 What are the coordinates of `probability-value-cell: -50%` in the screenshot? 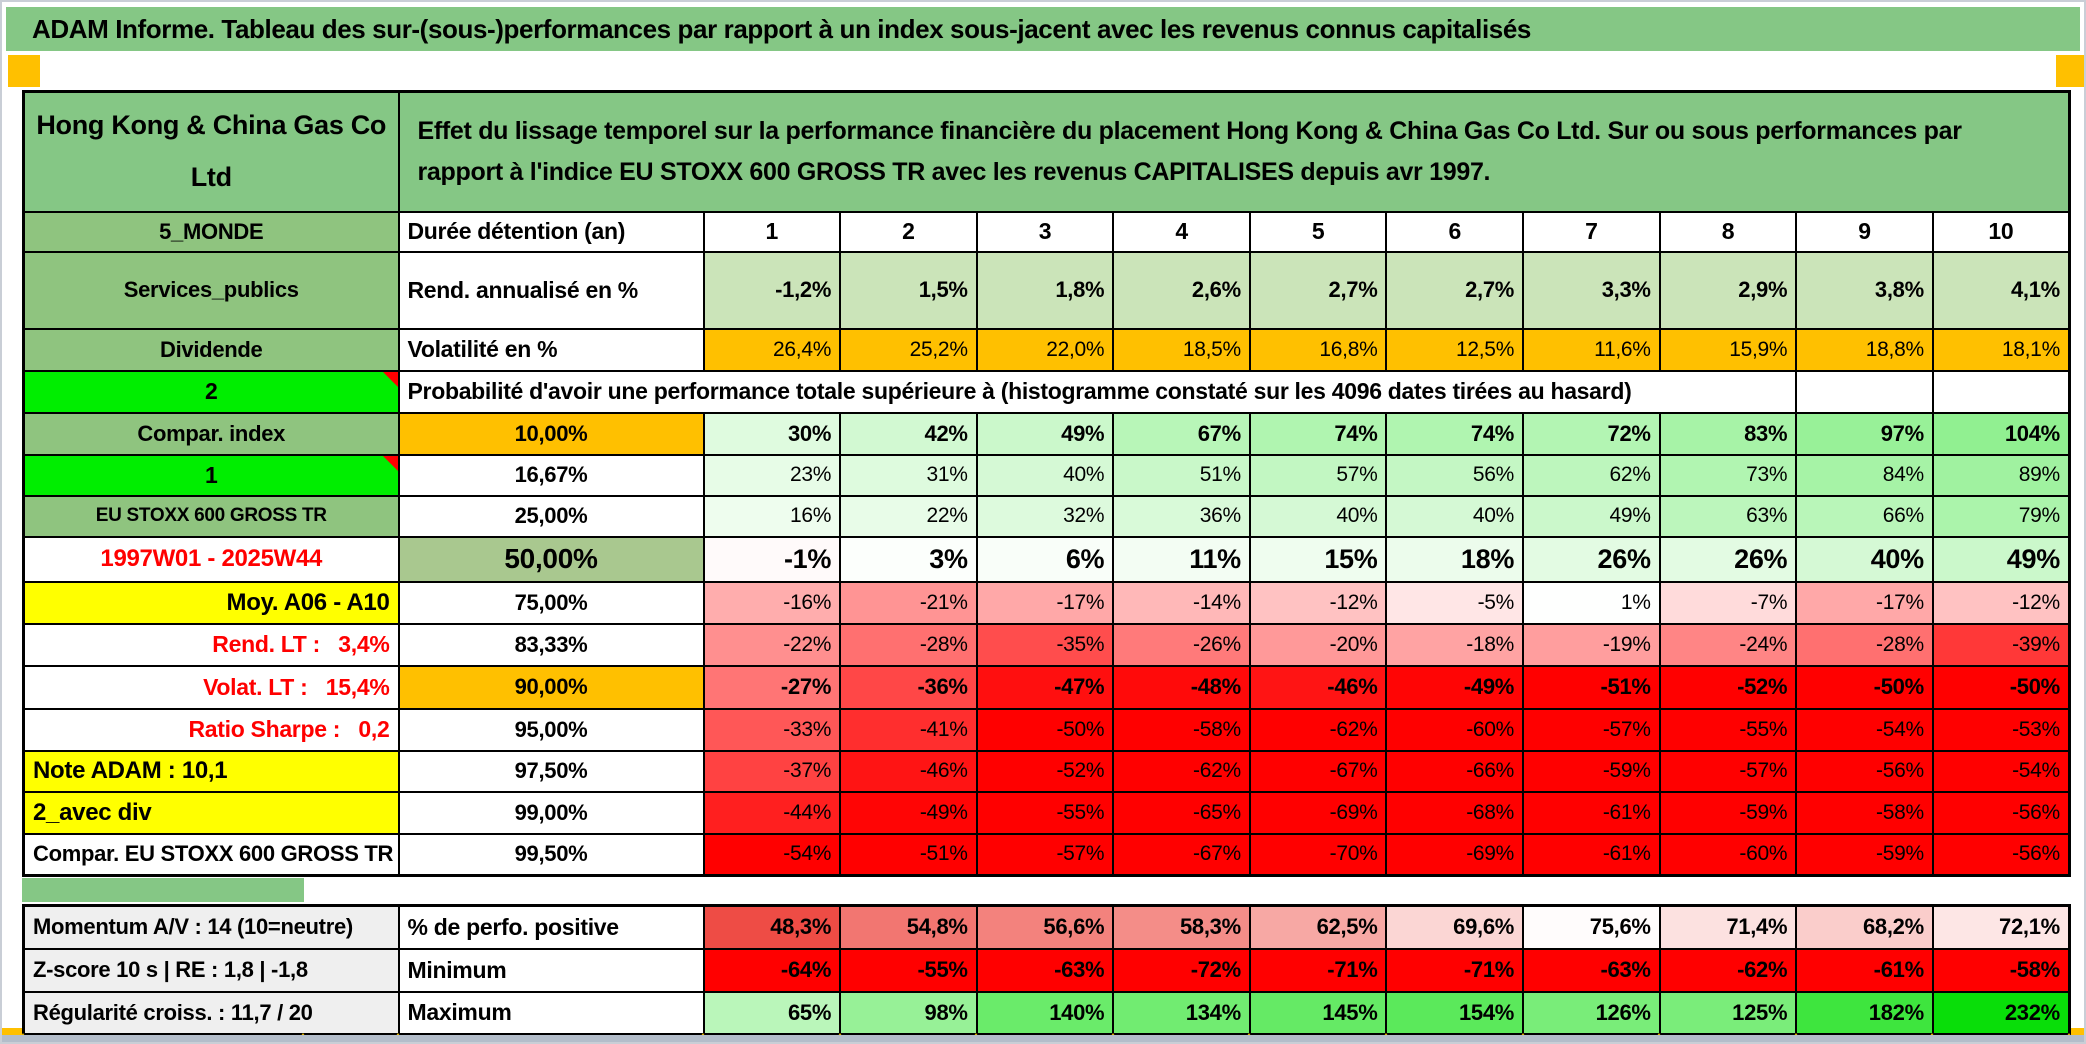 It's located at (1864, 687).